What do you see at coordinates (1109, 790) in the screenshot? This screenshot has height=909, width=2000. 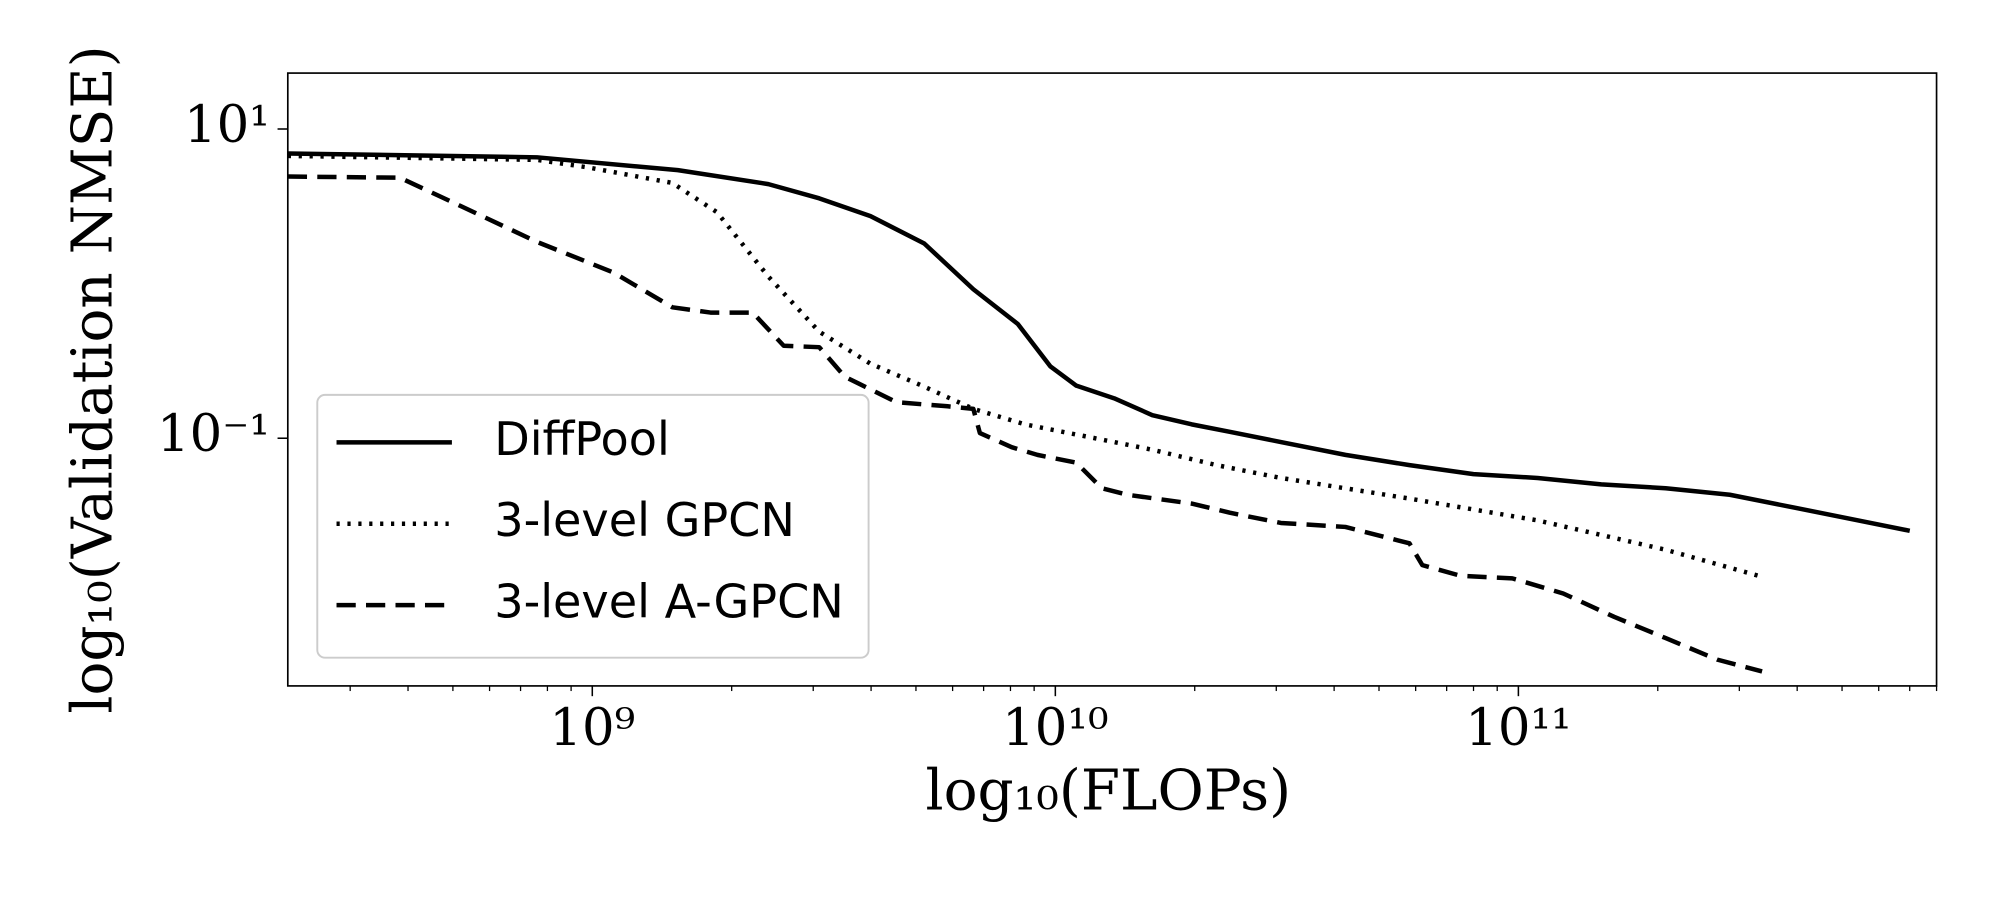 I see `x-axis-label: log₁₀(FLOPs)` at bounding box center [1109, 790].